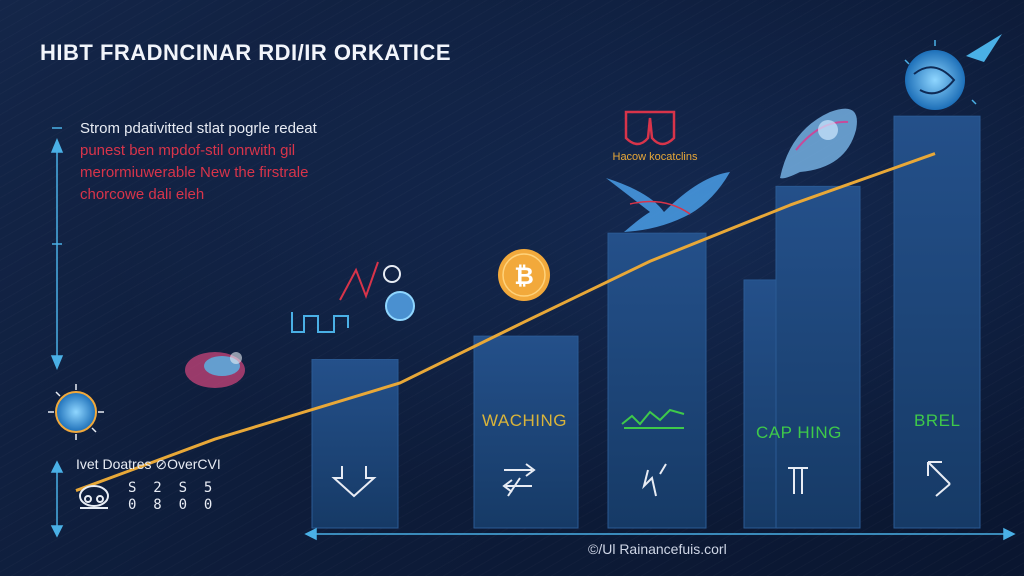 Image resolution: width=1024 pixels, height=576 pixels. I want to click on chart-title: HIBT FRADNCINAR RDI/IR ORKATICE, so click(246, 52).